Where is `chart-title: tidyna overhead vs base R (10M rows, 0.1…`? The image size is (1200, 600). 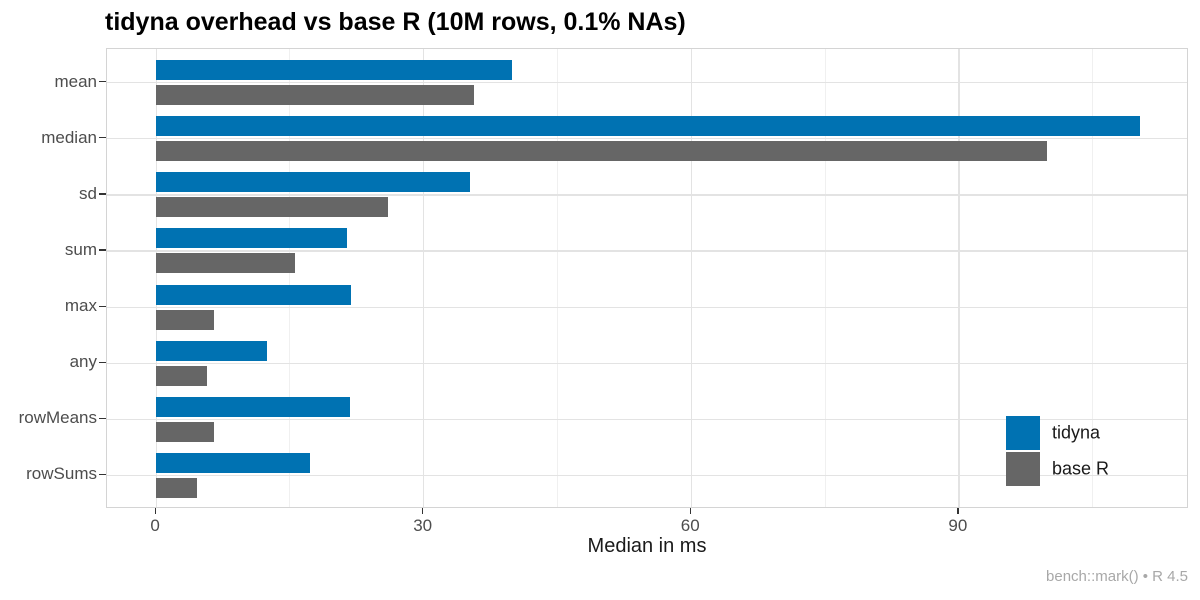
chart-title: tidyna overhead vs base R (10M rows, 0.1… is located at coordinates (395, 22).